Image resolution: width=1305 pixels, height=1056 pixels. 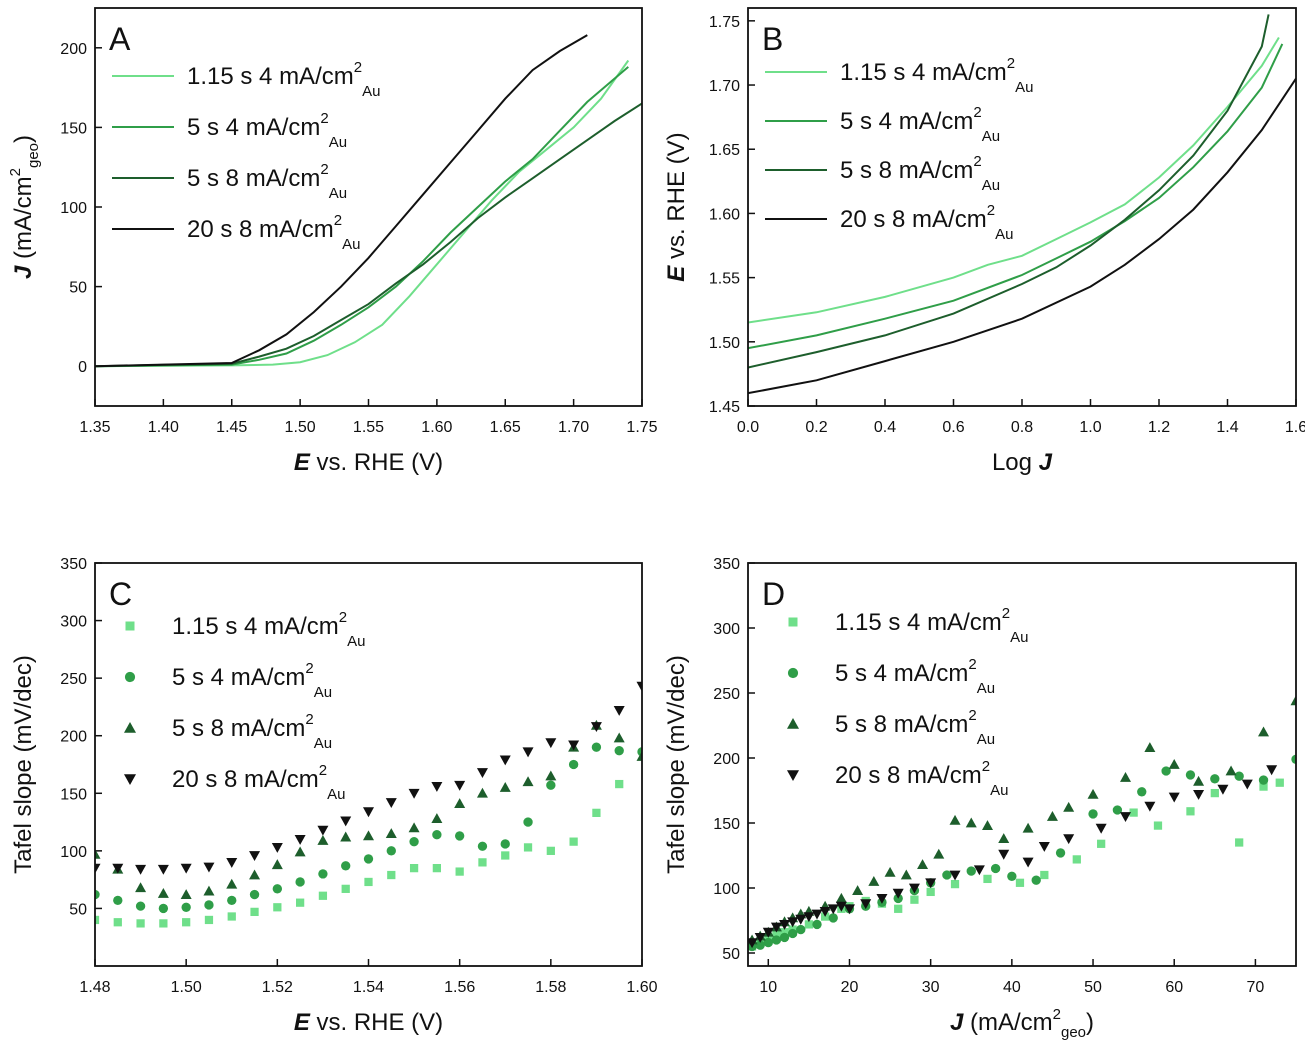 I want to click on legend-marker-s4, so click(x=130, y=779).